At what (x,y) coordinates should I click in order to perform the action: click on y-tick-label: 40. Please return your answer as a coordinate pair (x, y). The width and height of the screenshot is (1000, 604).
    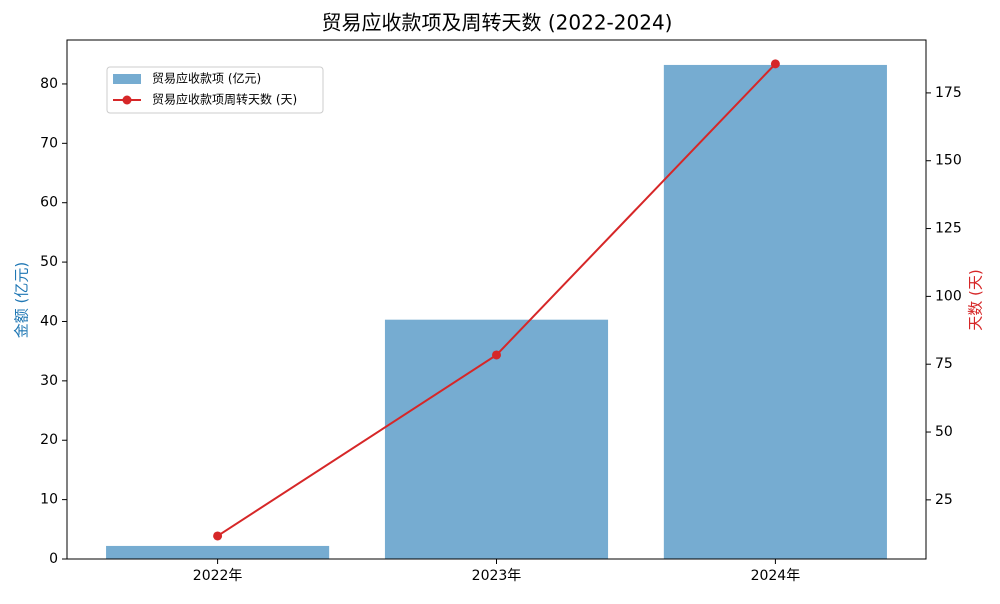
    Looking at the image, I should click on (49, 321).